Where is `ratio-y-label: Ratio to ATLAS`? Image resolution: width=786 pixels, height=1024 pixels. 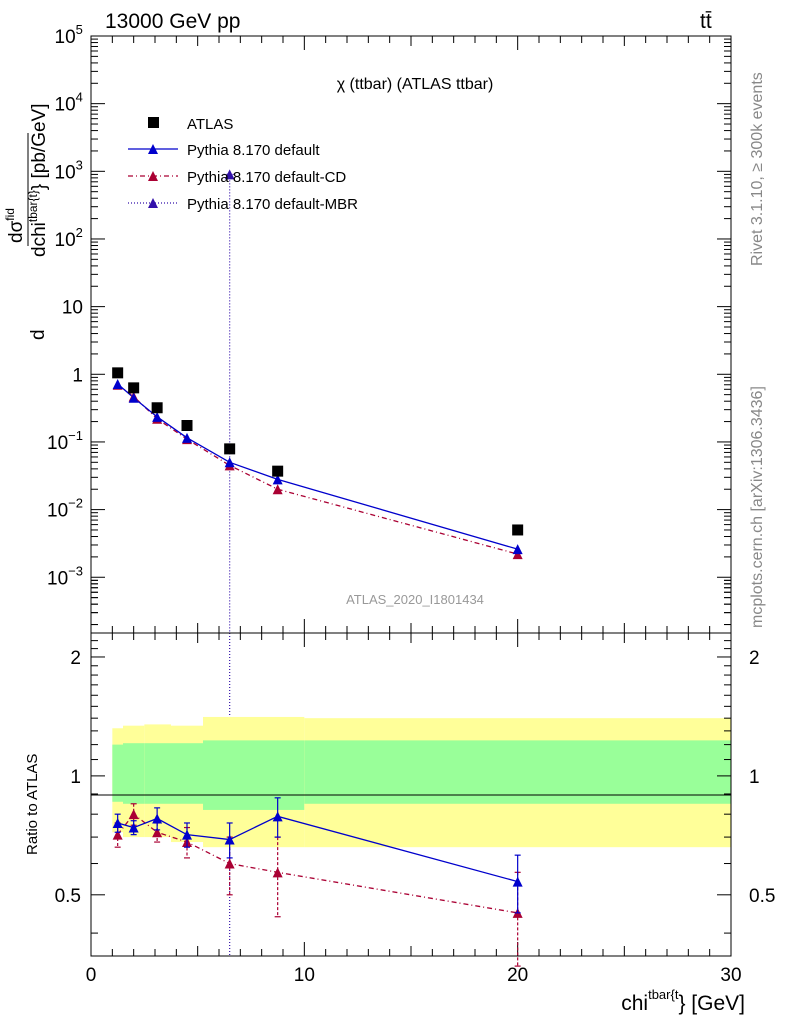 ratio-y-label: Ratio to ATLAS is located at coordinates (32, 804).